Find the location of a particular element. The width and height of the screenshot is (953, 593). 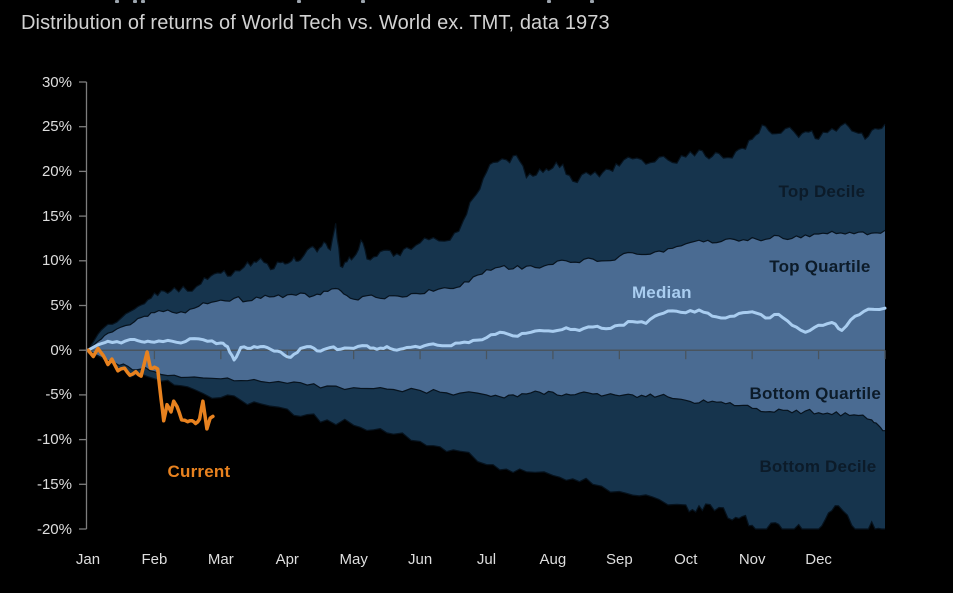

y-axis-tick-label: 25% is located at coordinates (56, 127).